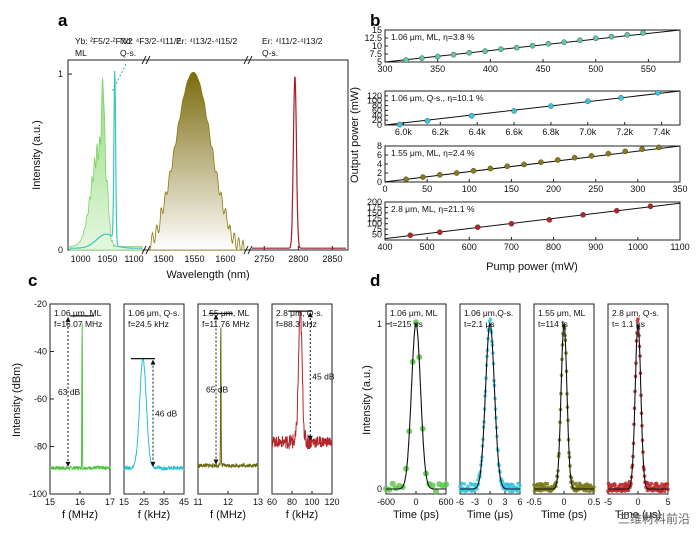 This screenshot has width=700, height=533. Describe the element at coordinates (511, 189) in the screenshot. I see `x-tick-label: 150` at that location.